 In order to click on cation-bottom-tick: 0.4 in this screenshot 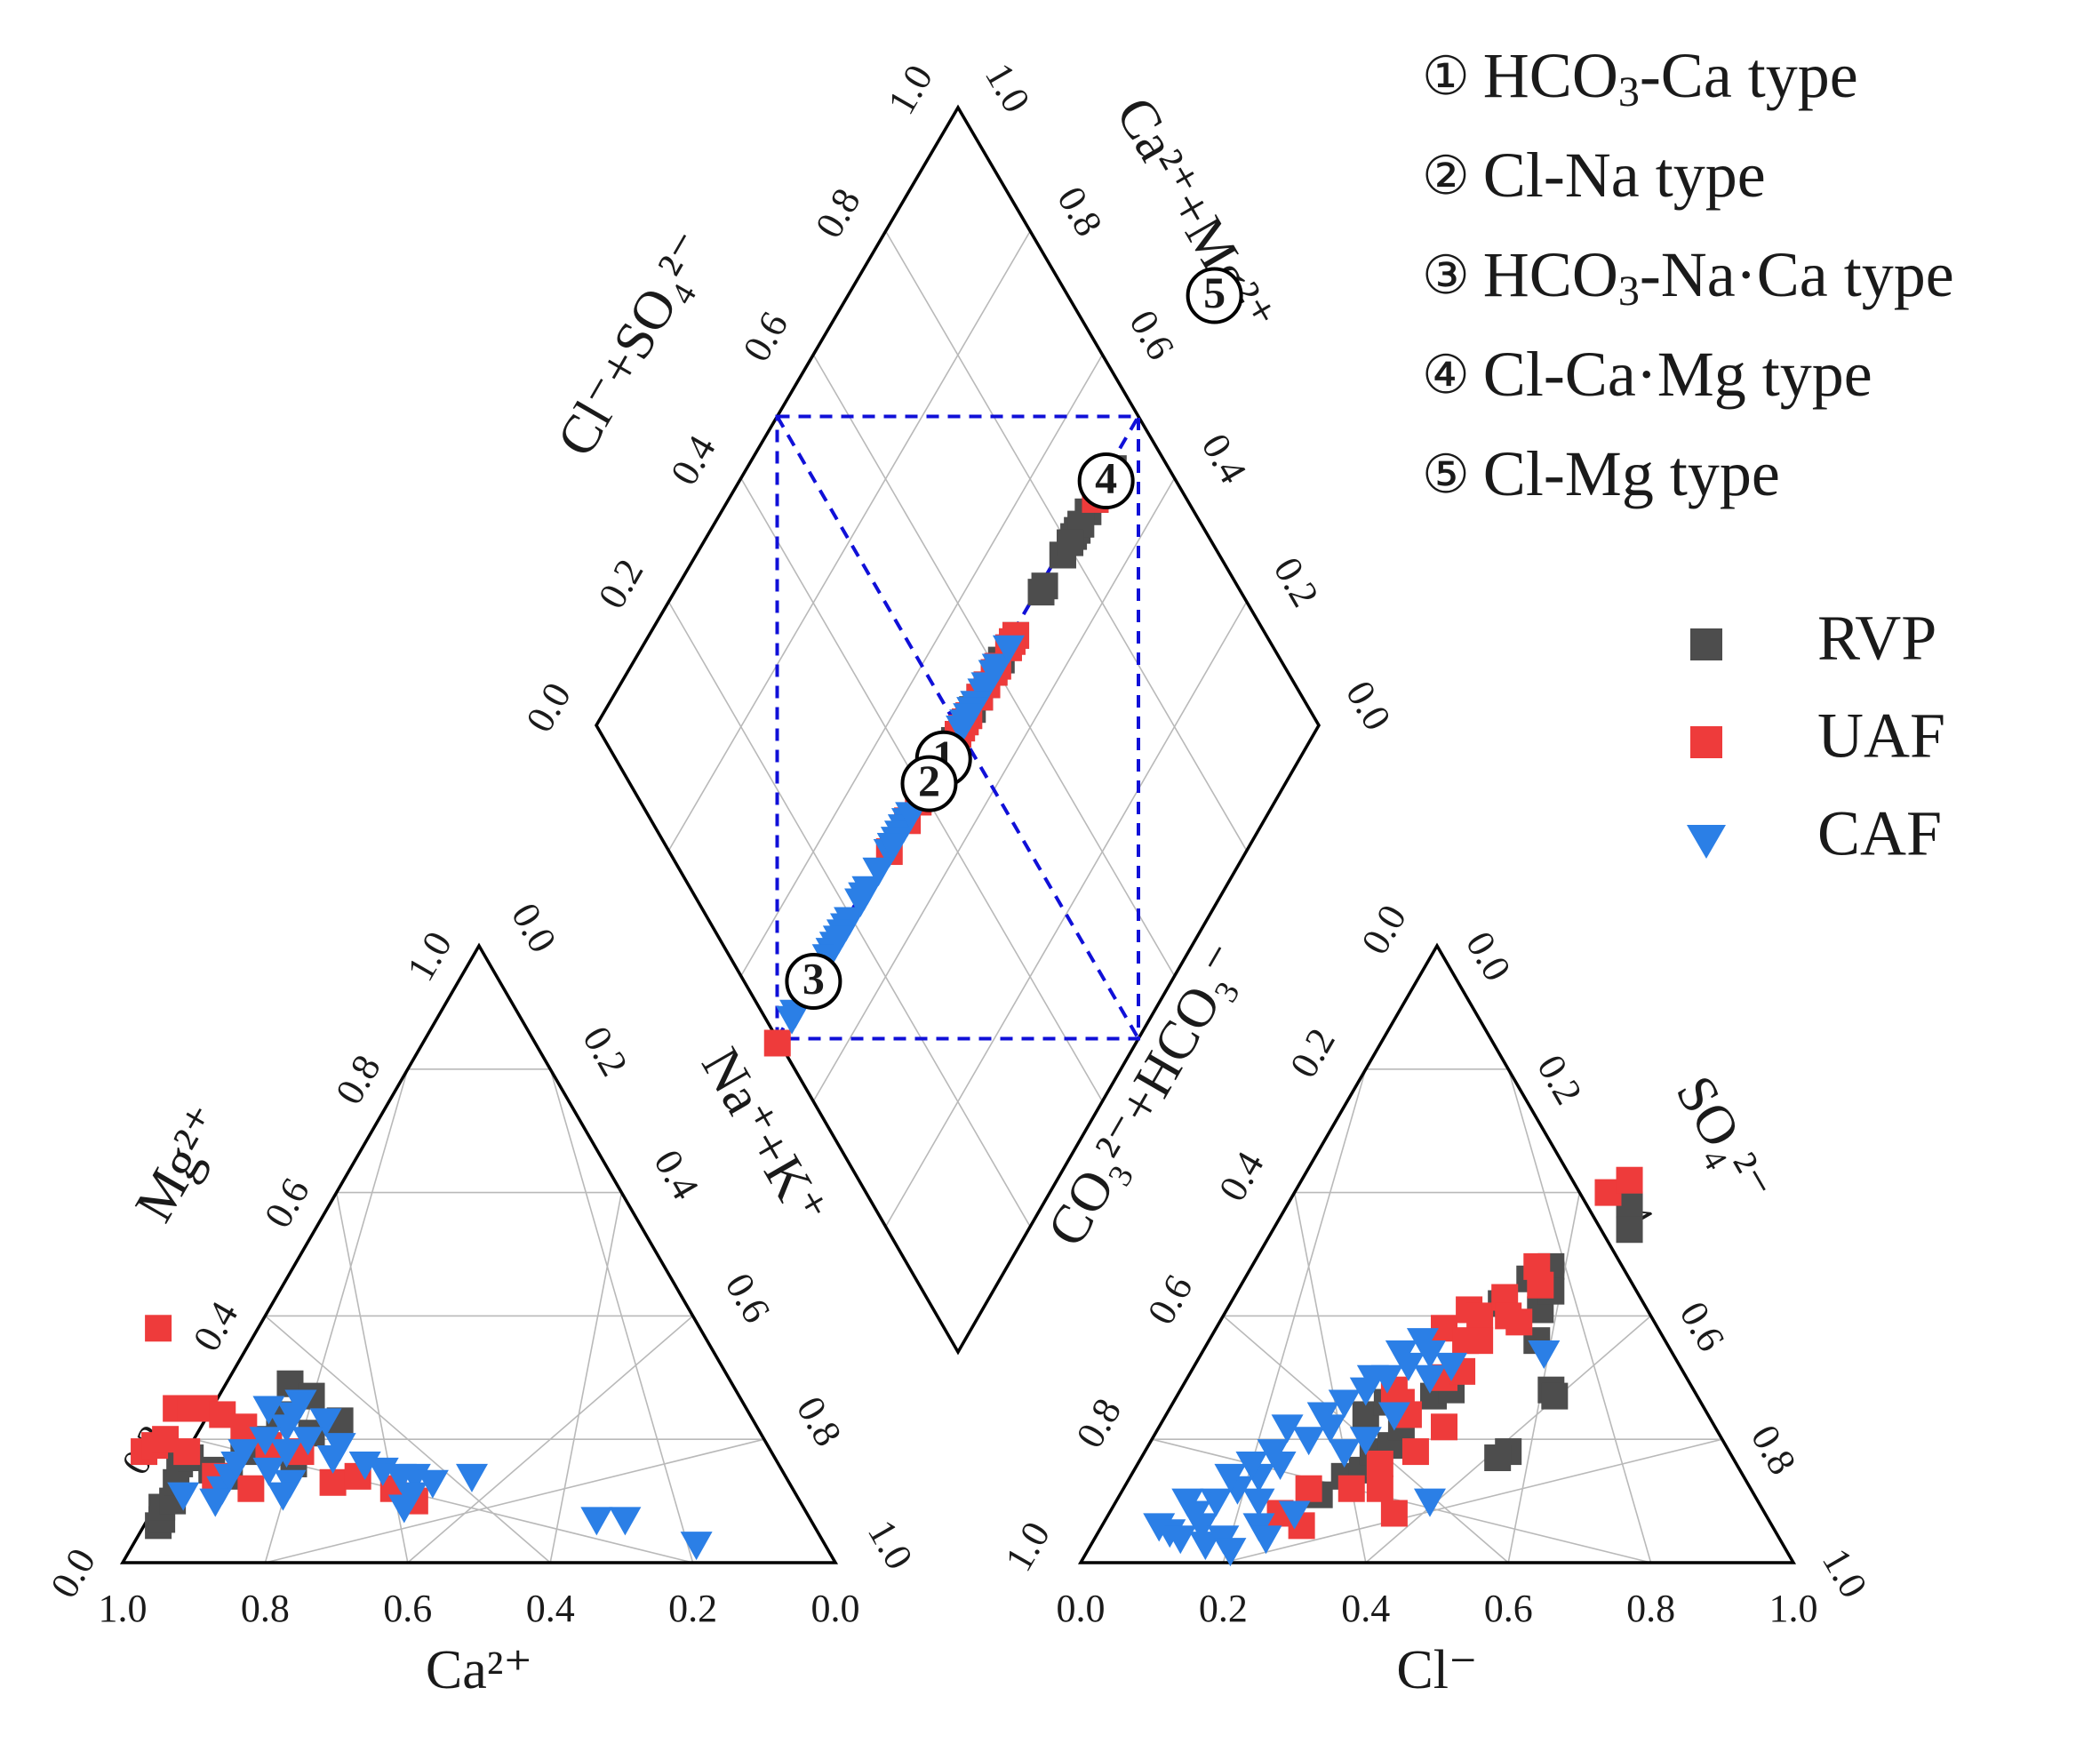, I will do `click(550, 1608)`.